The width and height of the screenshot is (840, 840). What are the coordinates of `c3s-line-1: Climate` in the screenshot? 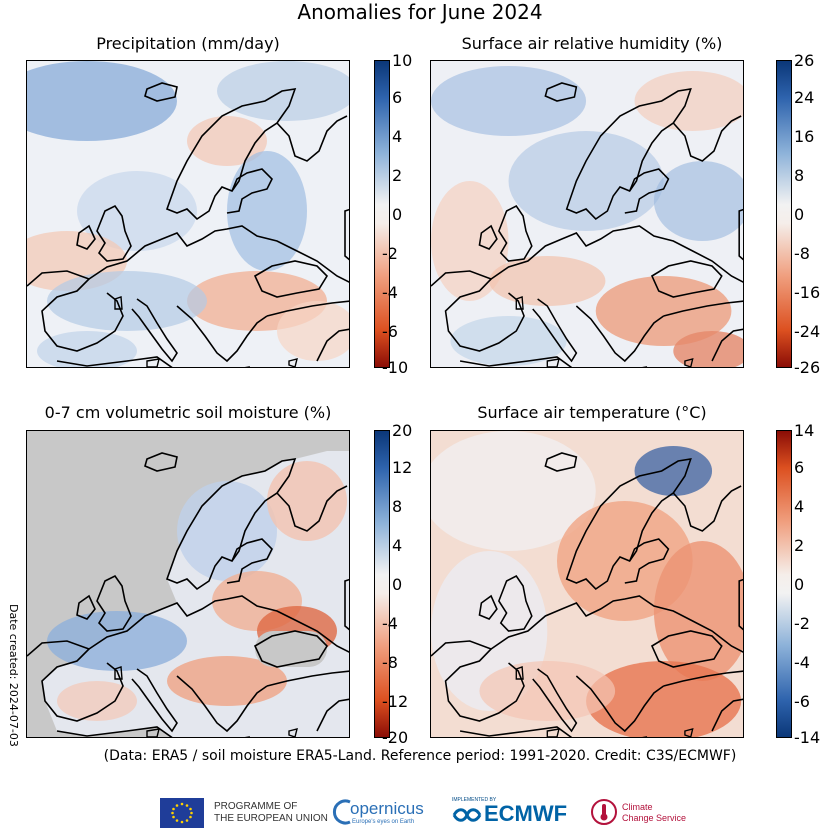 It's located at (637, 807).